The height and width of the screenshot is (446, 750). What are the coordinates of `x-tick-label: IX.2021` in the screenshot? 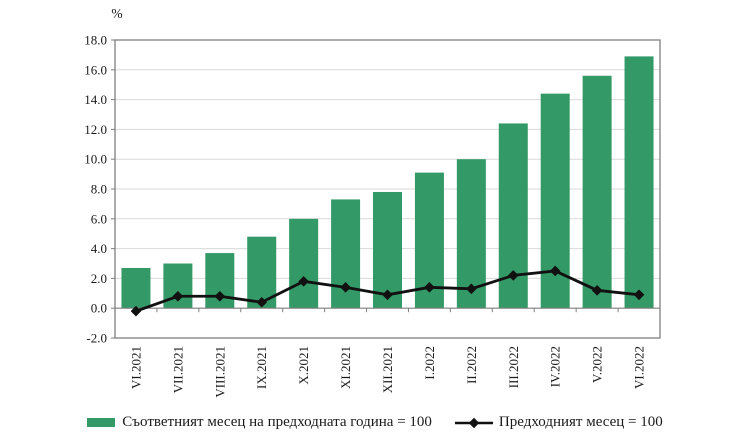 It's located at (261, 367).